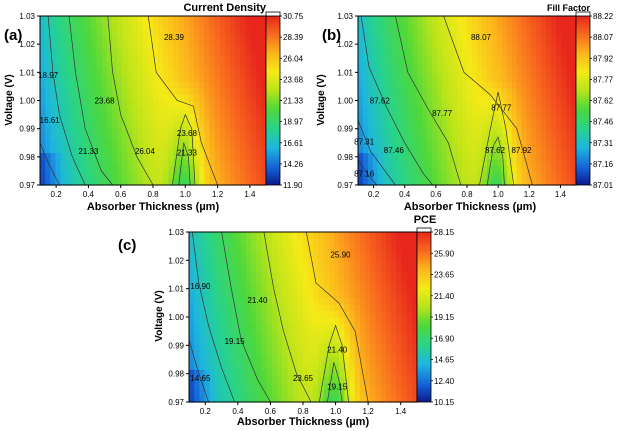 This screenshot has height=431, width=620. Describe the element at coordinates (603, 164) in the screenshot. I see `colorbar-tick-label: 87.16` at that location.